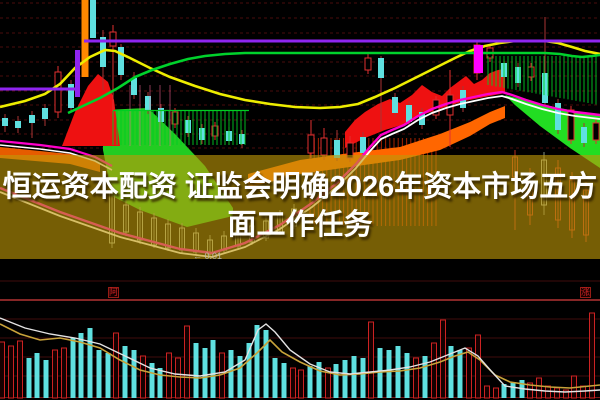 The width and height of the screenshot is (600, 400). Describe the element at coordinates (478, 59) in the screenshot. I see `magenta-signal-bar` at that location.